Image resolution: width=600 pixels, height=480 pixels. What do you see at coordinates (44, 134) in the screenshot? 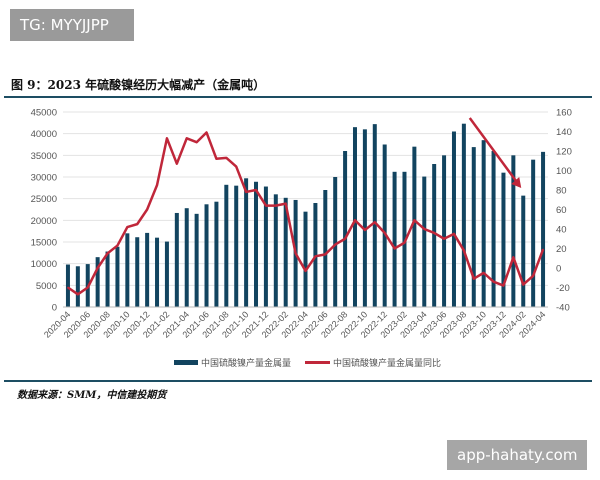
I see `left-tick-label: 40000` at bounding box center [44, 134].